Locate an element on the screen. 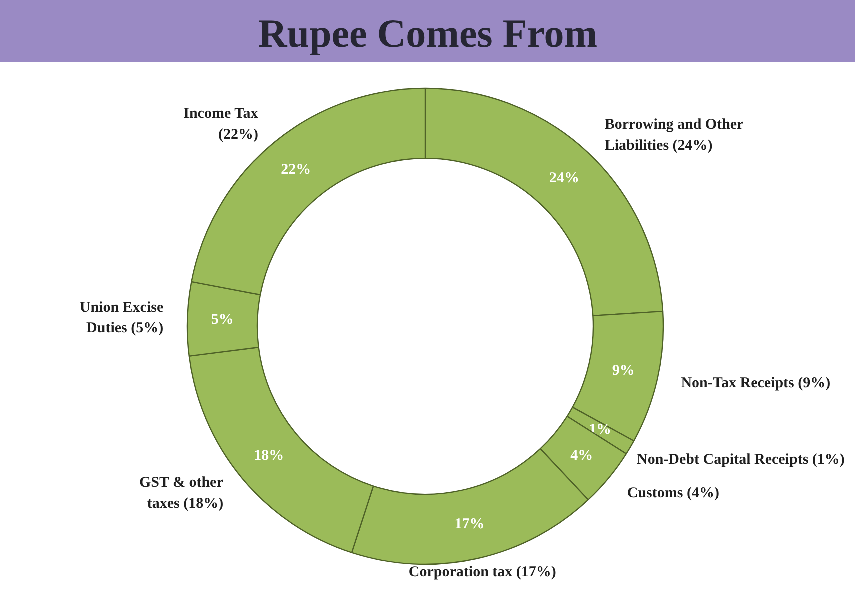 This screenshot has height=594, width=855. slice-label: Customs (4%) is located at coordinates (673, 494).